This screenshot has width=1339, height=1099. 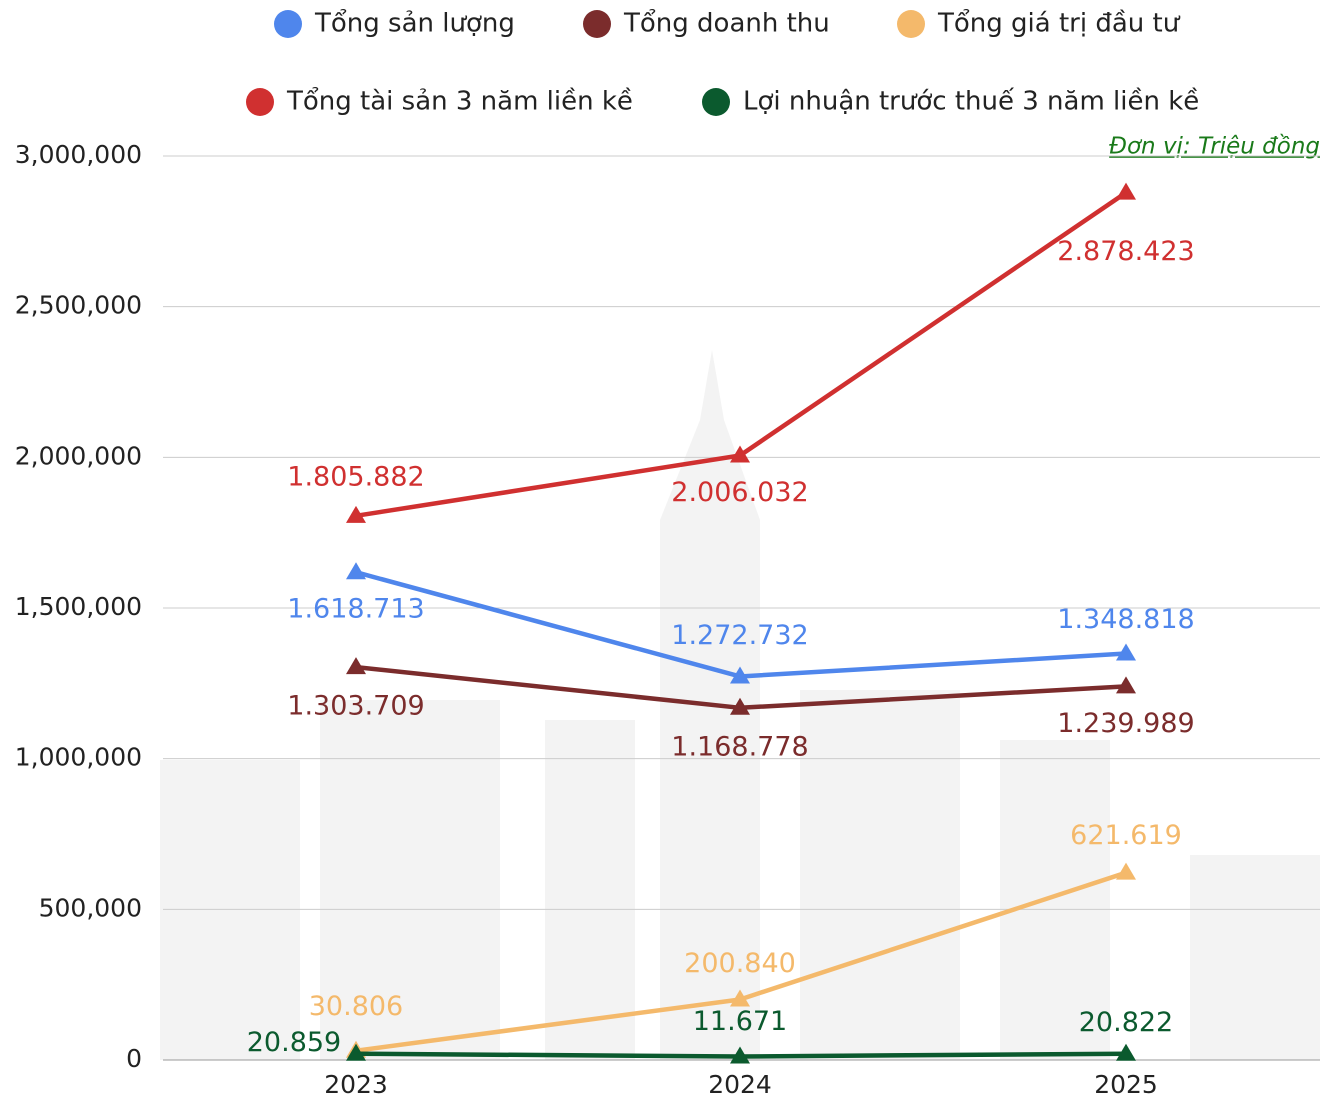 What do you see at coordinates (740, 1021) in the screenshot?
I see `value-label: 11.671` at bounding box center [740, 1021].